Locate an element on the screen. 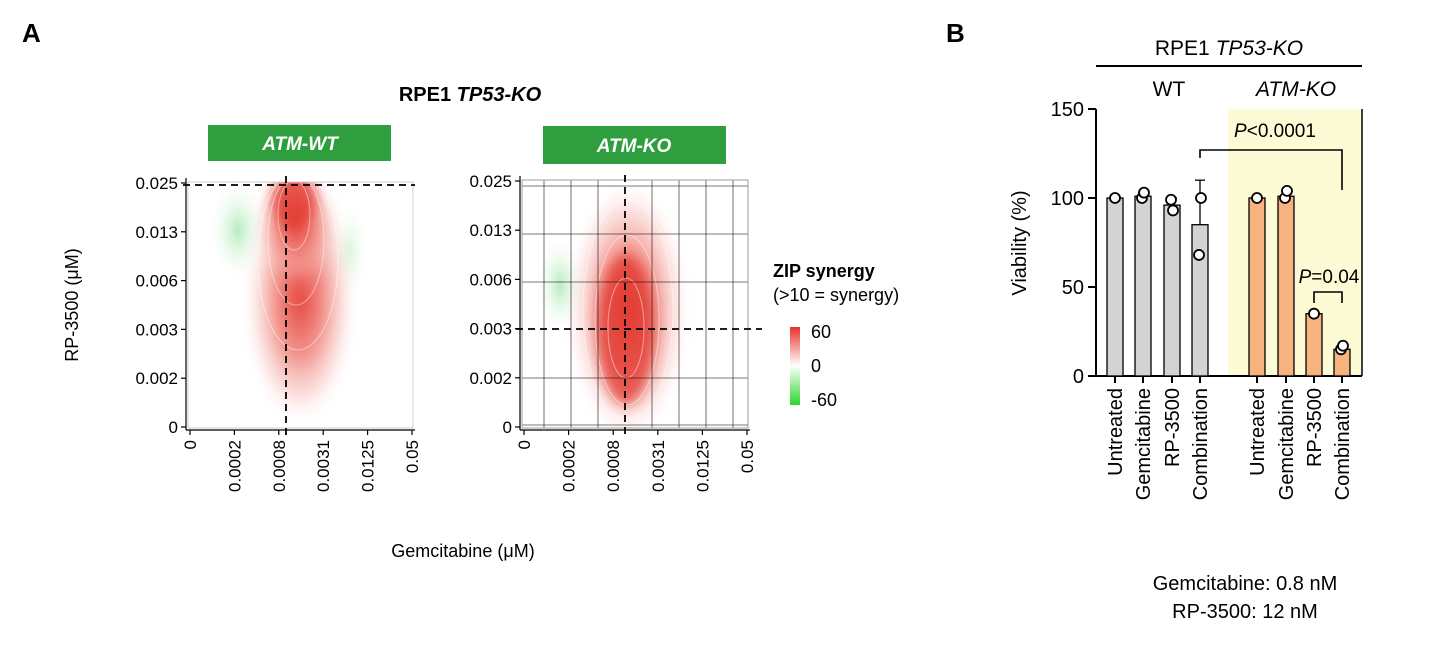  colorbar-subtitle: (>10 = synergy) is located at coordinates (836, 295).